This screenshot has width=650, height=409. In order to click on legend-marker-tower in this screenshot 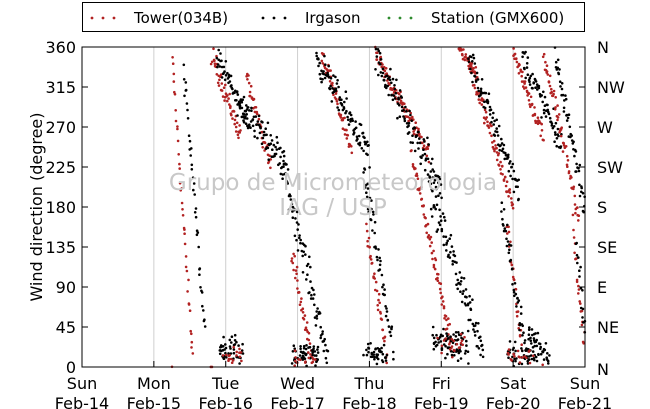, I will do `click(114, 18)`.